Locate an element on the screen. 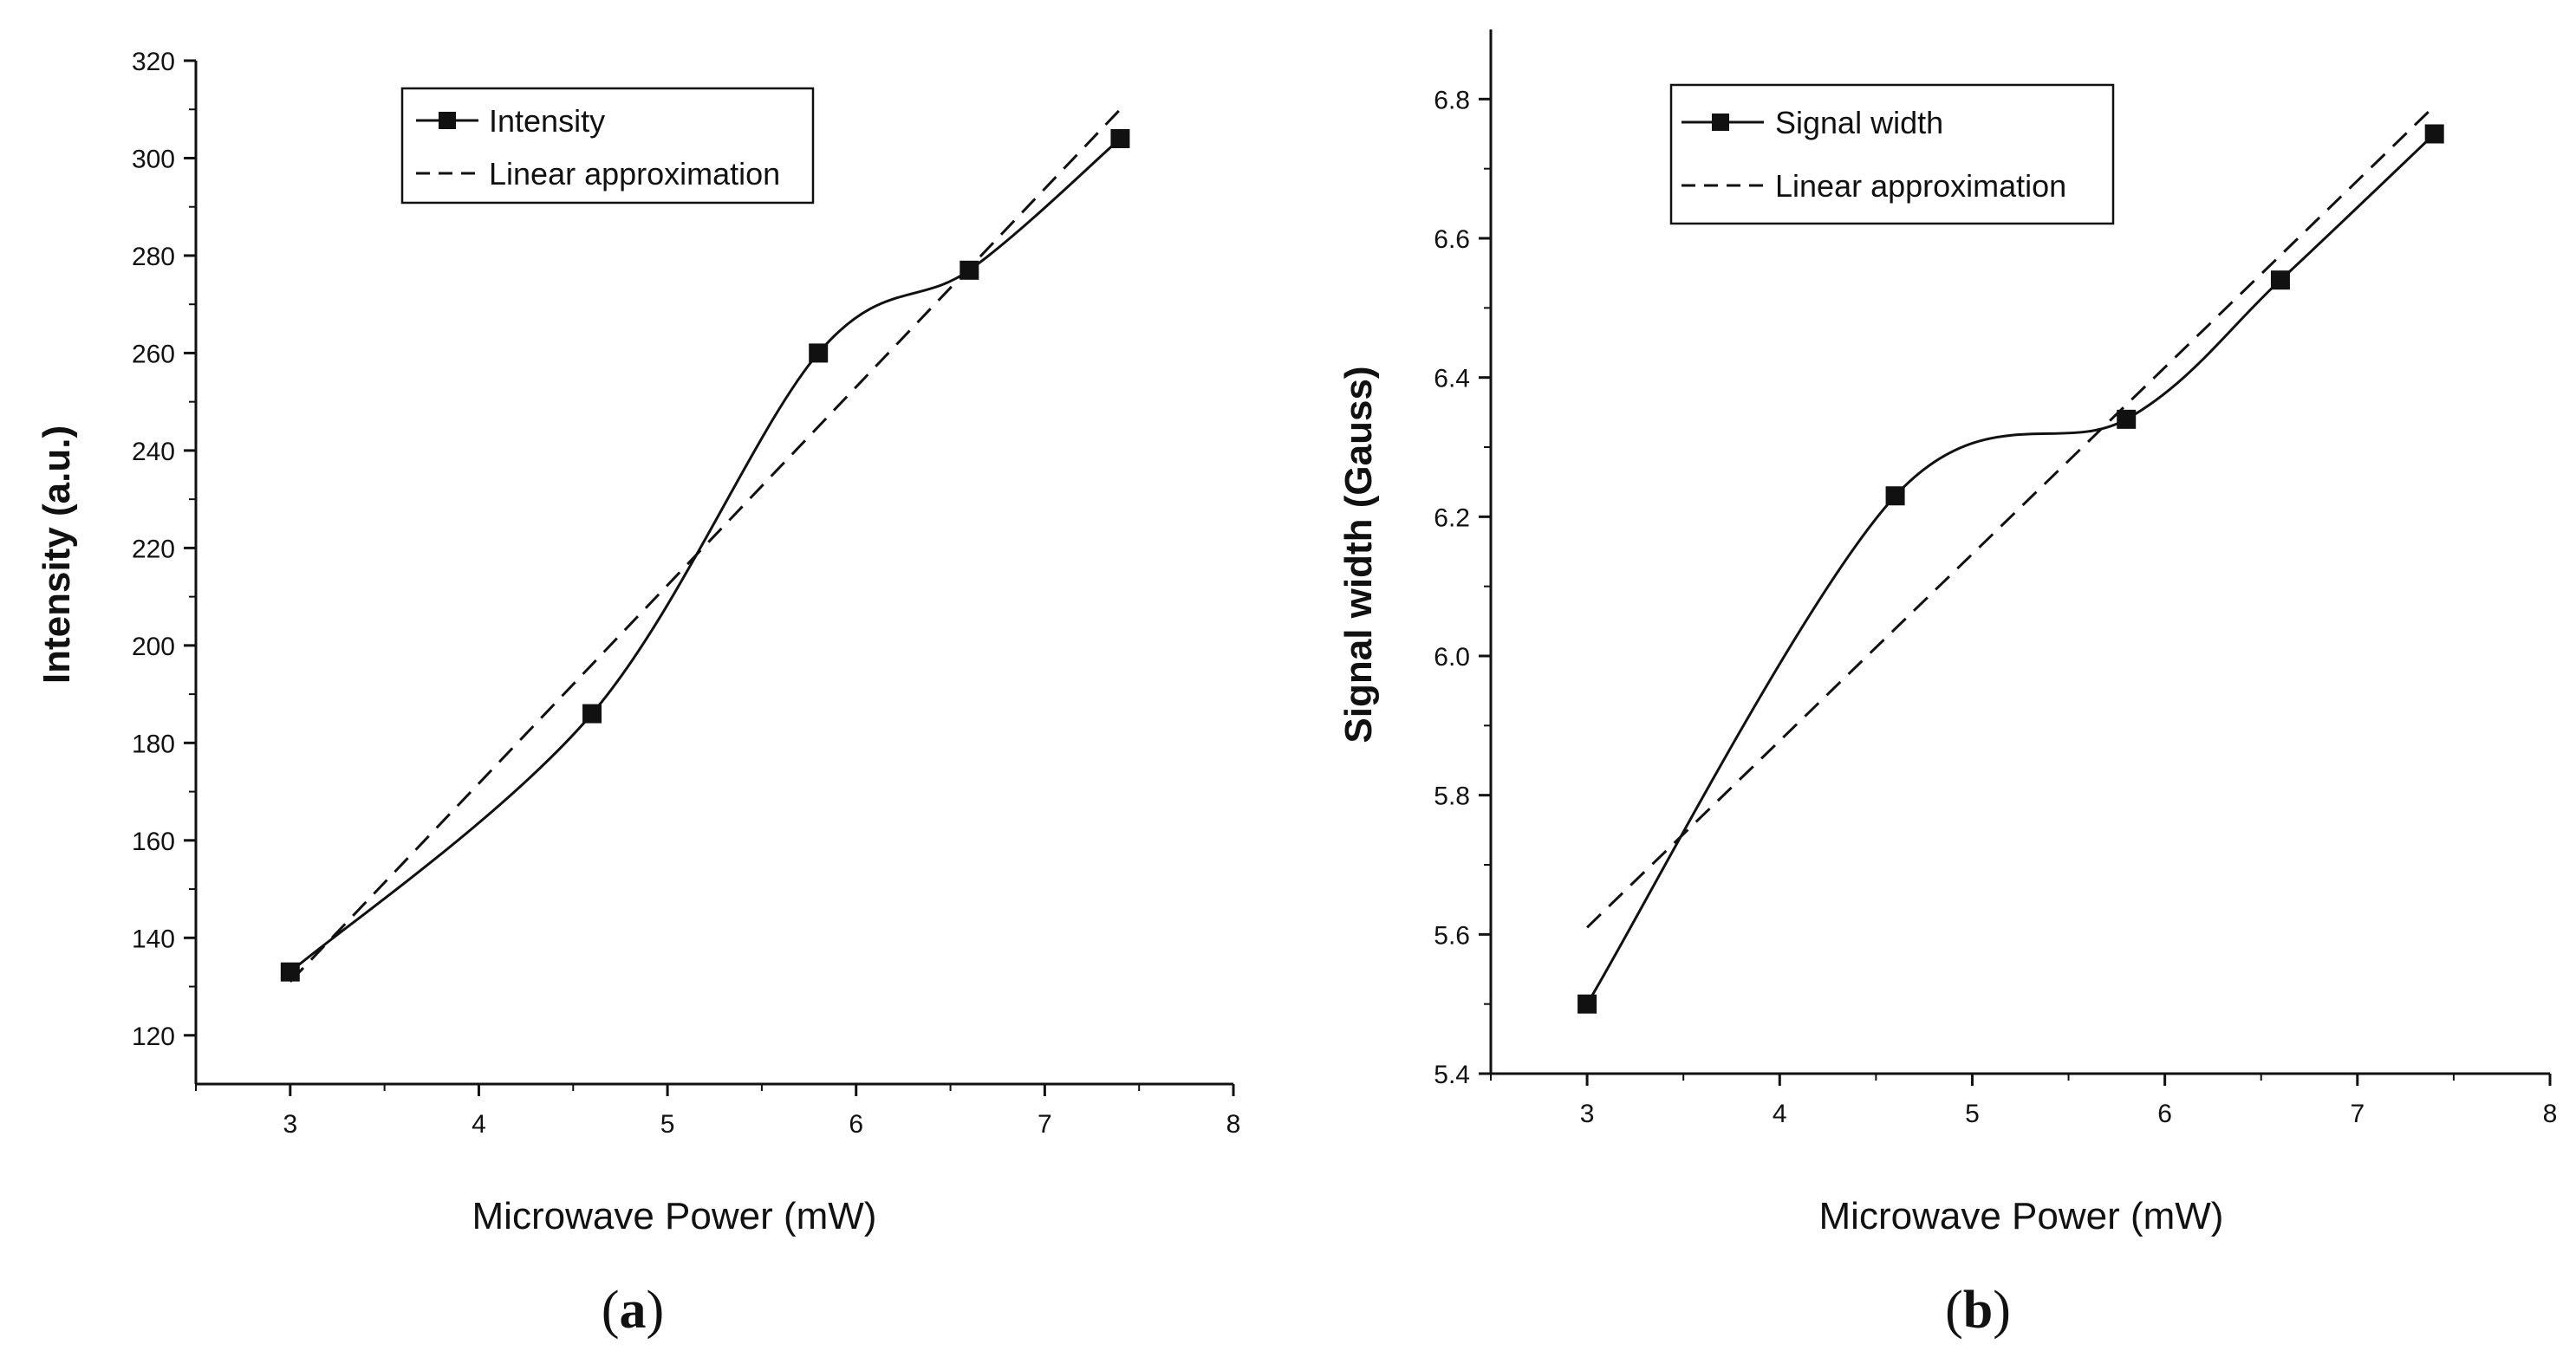  panel-a-y-tick-label: 220 is located at coordinates (153, 549).